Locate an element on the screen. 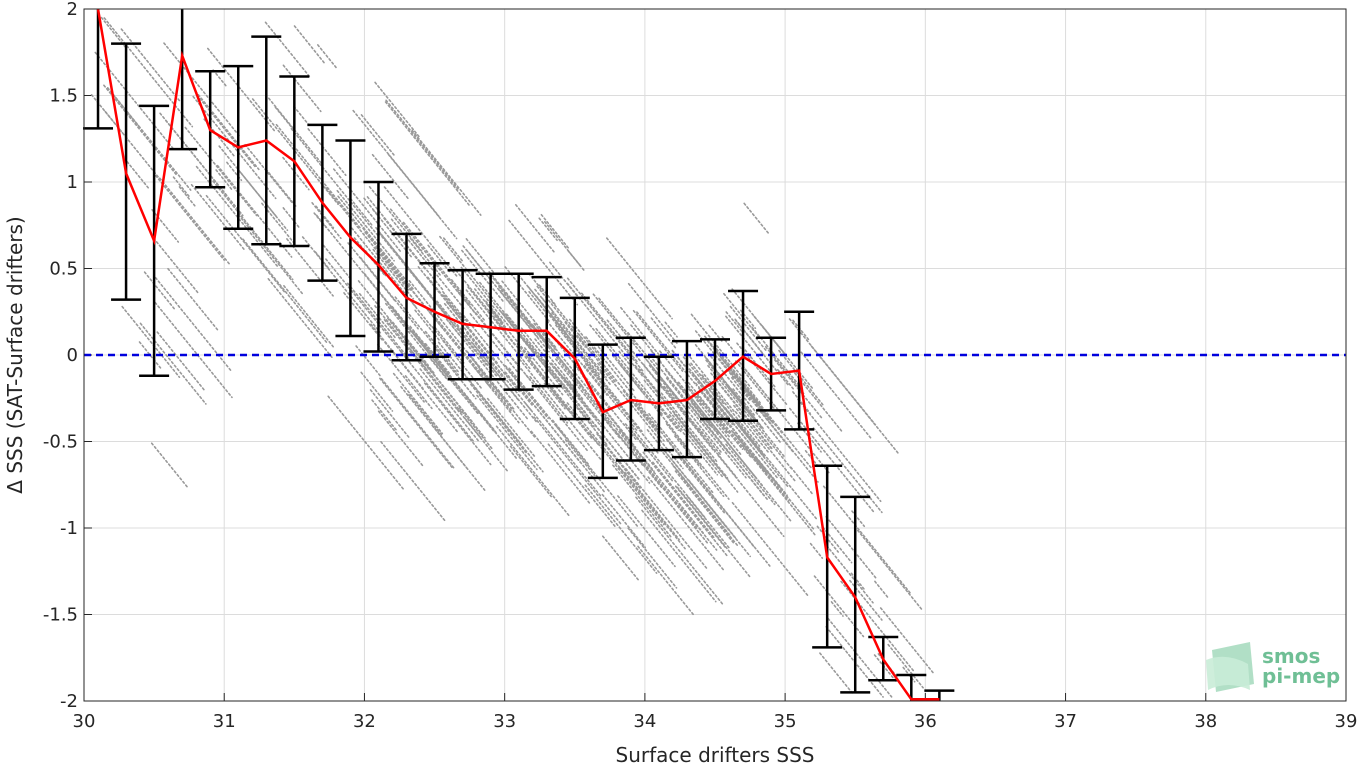 This screenshot has width=1360, height=765. y-tick-label: 0 is located at coordinates (72, 355).